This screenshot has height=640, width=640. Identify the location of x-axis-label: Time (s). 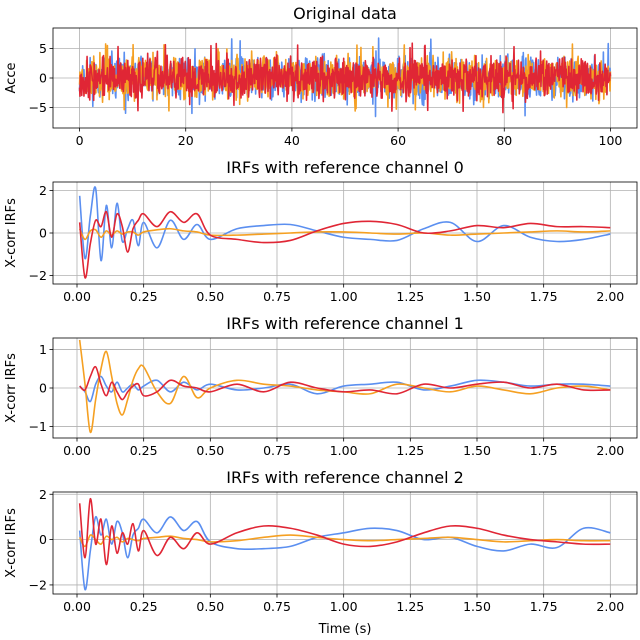
(345, 629).